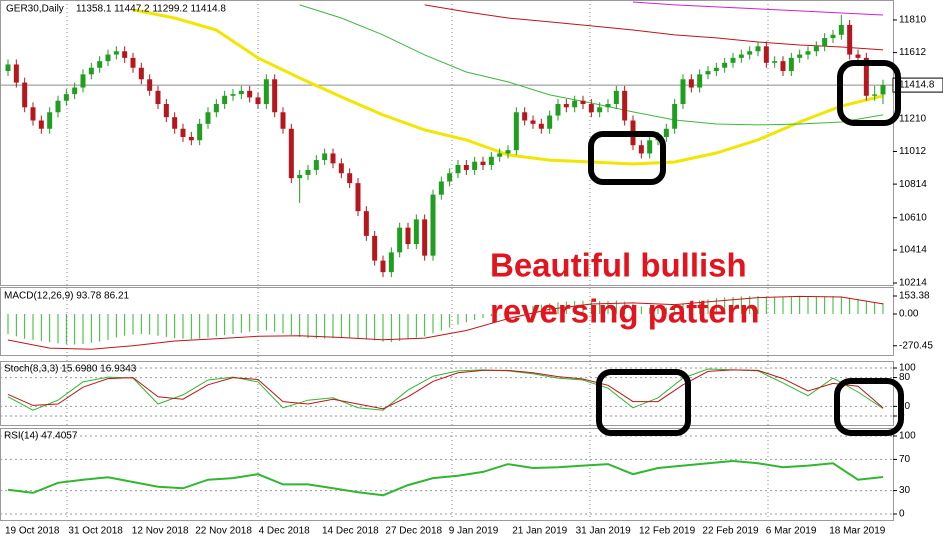 The width and height of the screenshot is (943, 542). I want to click on x-tick-label: 12 Feb 2019, so click(667, 531).